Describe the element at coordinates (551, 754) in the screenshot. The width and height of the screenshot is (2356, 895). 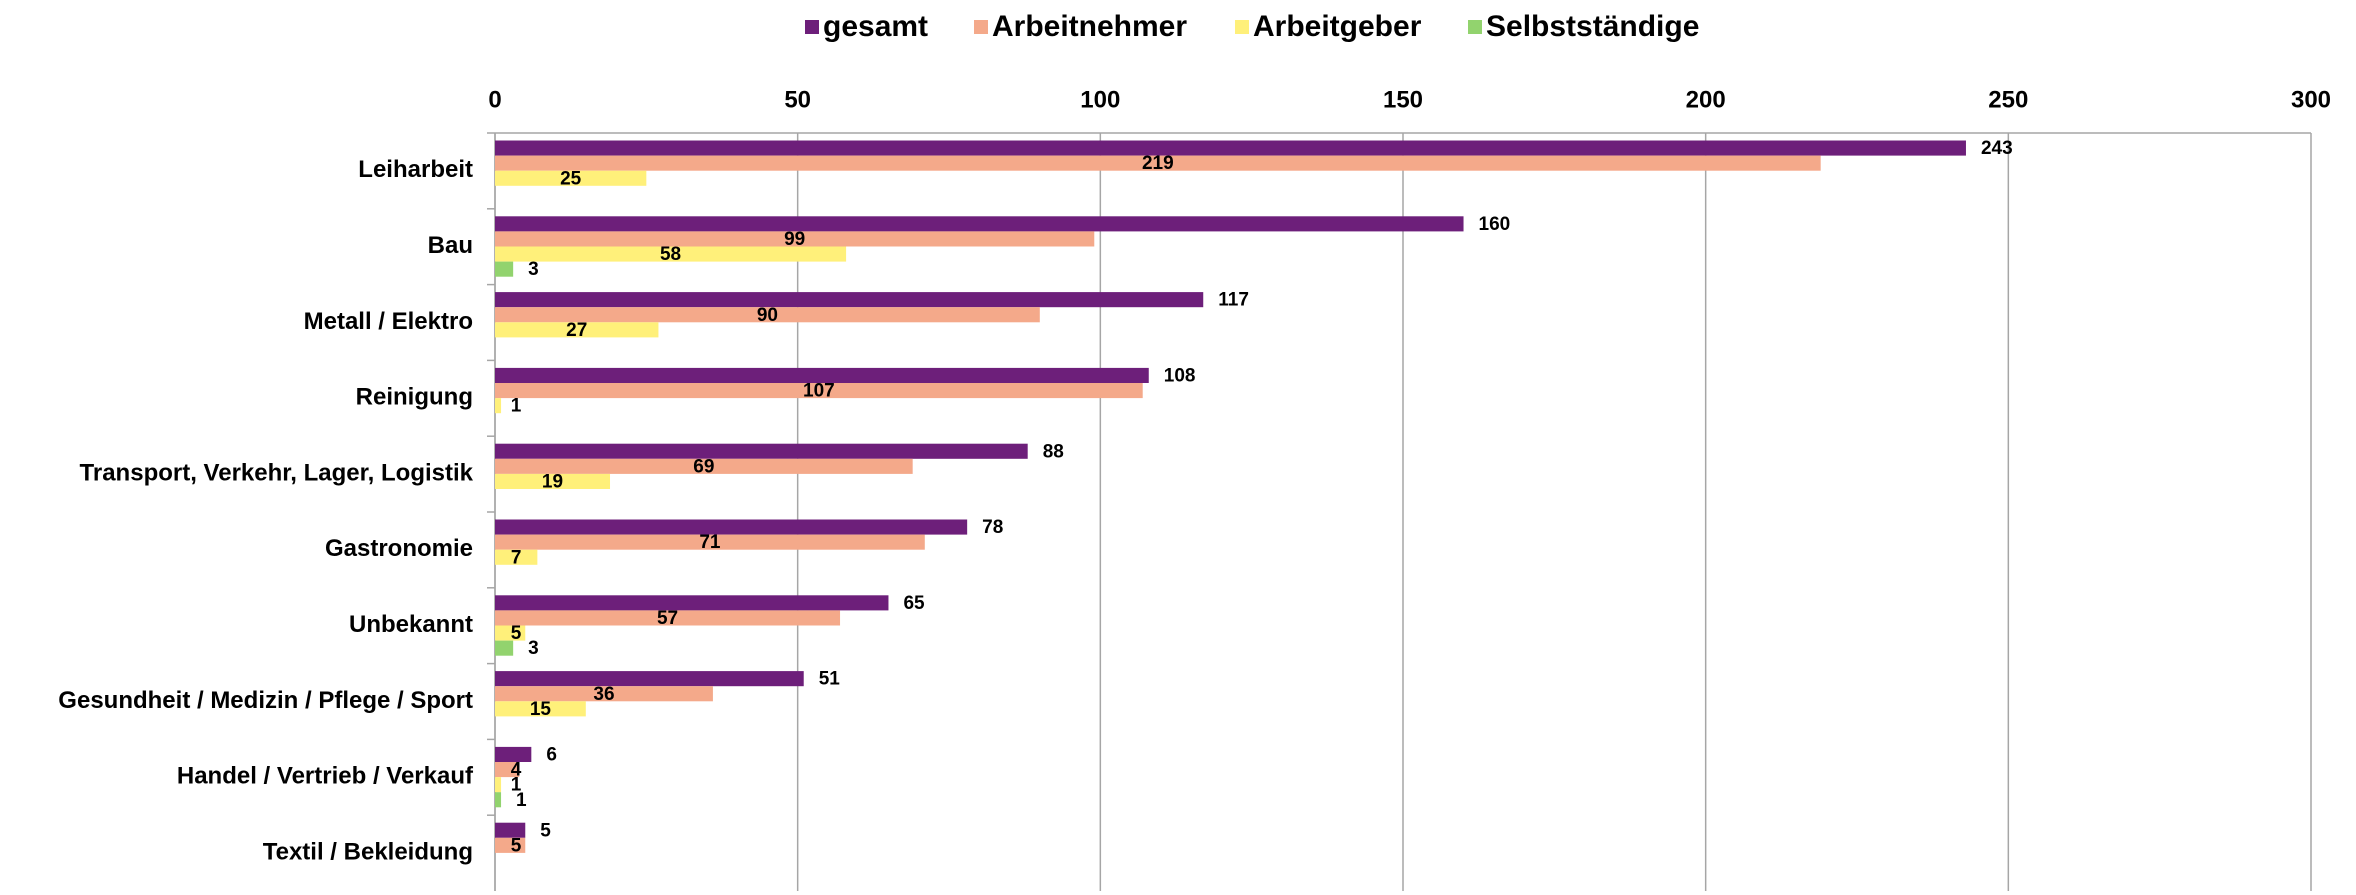
I see `data-label: 6` at that location.